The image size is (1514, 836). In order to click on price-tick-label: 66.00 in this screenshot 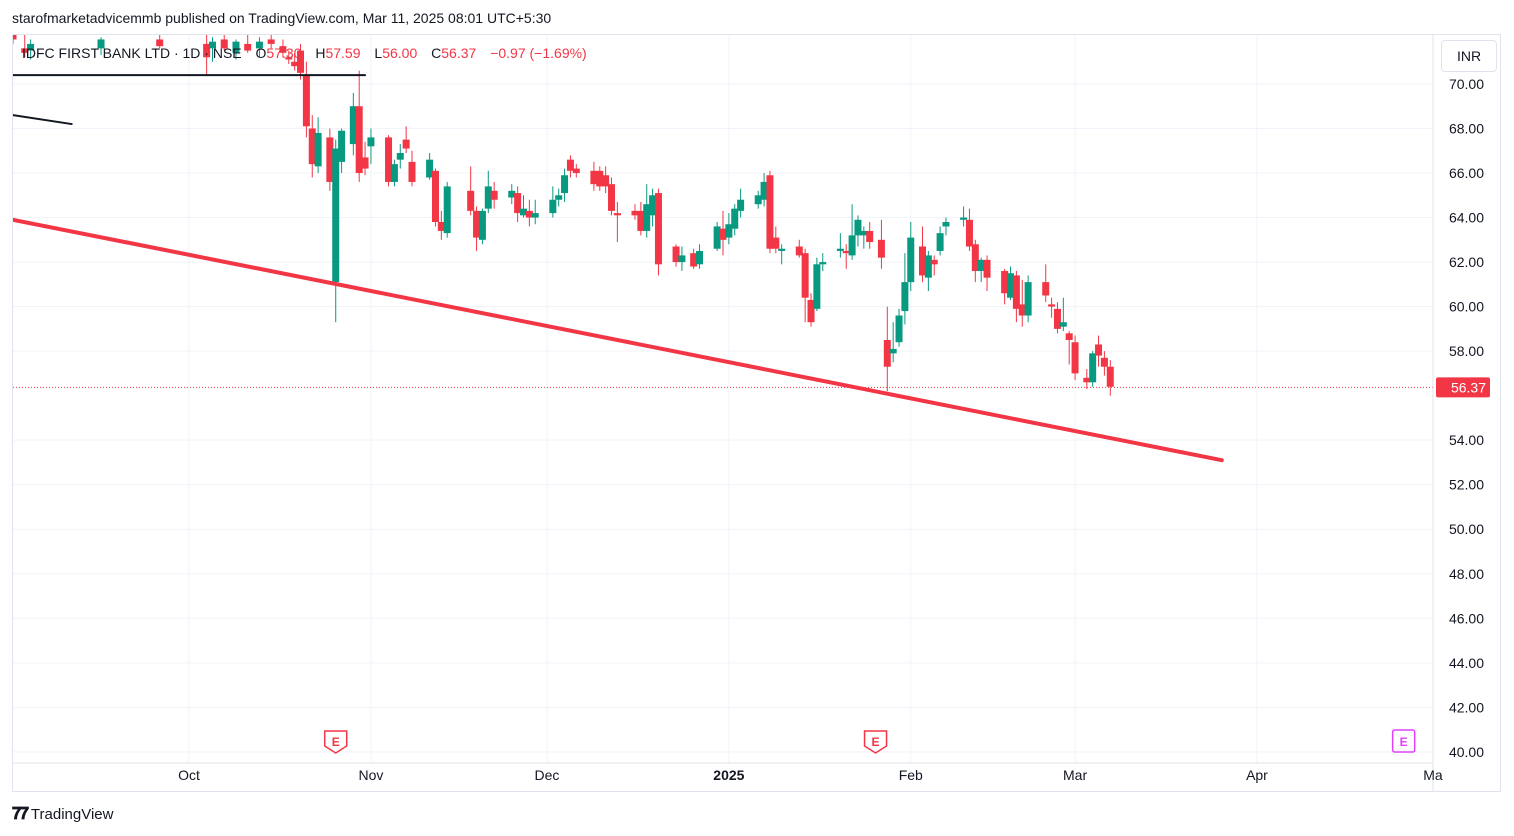, I will do `click(1466, 173)`.